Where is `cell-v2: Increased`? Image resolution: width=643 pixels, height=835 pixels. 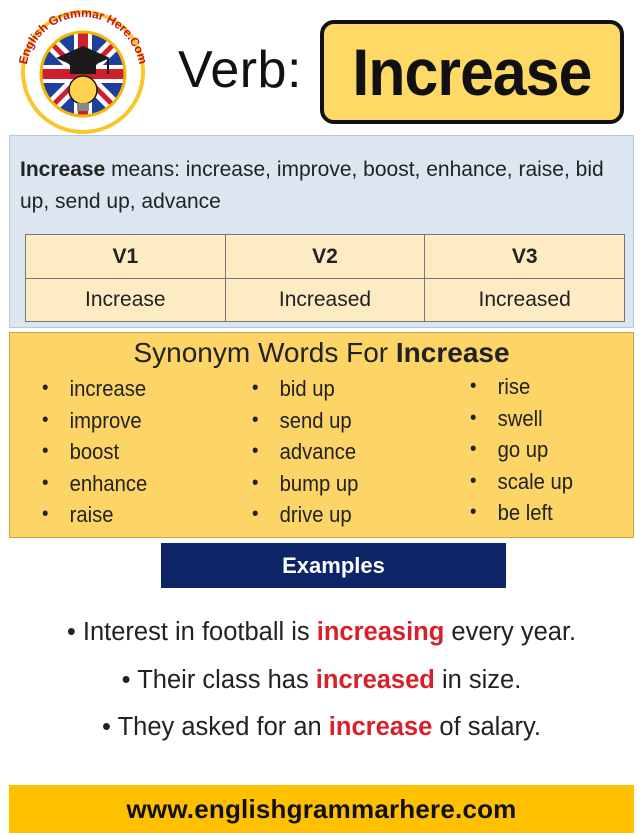 cell-v2: Increased is located at coordinates (325, 300).